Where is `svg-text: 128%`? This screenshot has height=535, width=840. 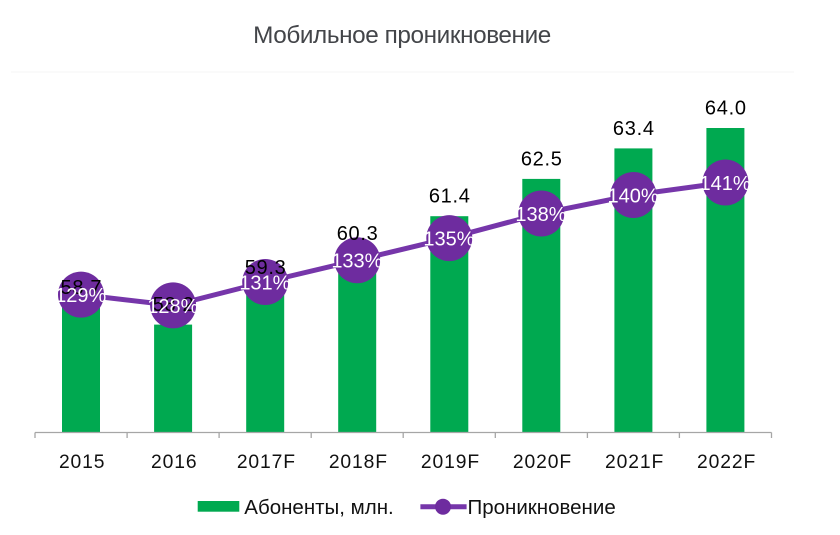 svg-text: 128% is located at coordinates (172, 307).